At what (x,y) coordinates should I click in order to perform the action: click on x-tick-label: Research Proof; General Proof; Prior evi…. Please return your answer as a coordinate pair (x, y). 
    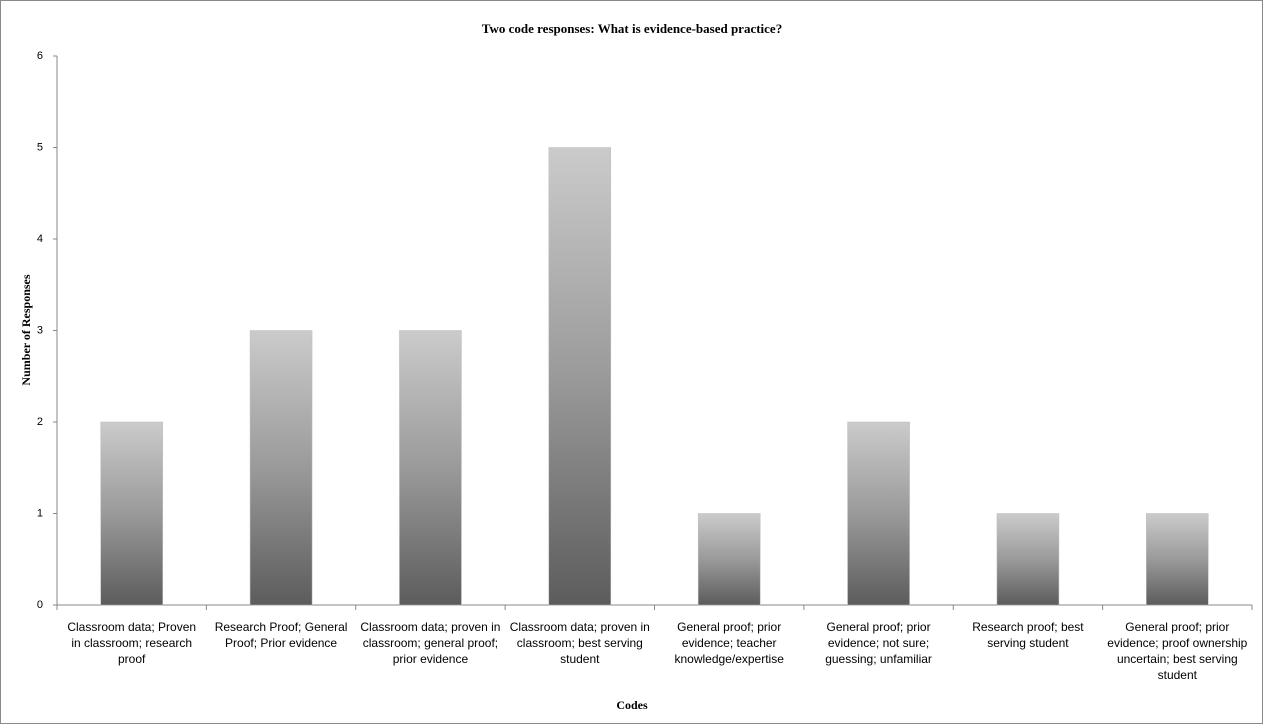
    Looking at the image, I should click on (281, 635).